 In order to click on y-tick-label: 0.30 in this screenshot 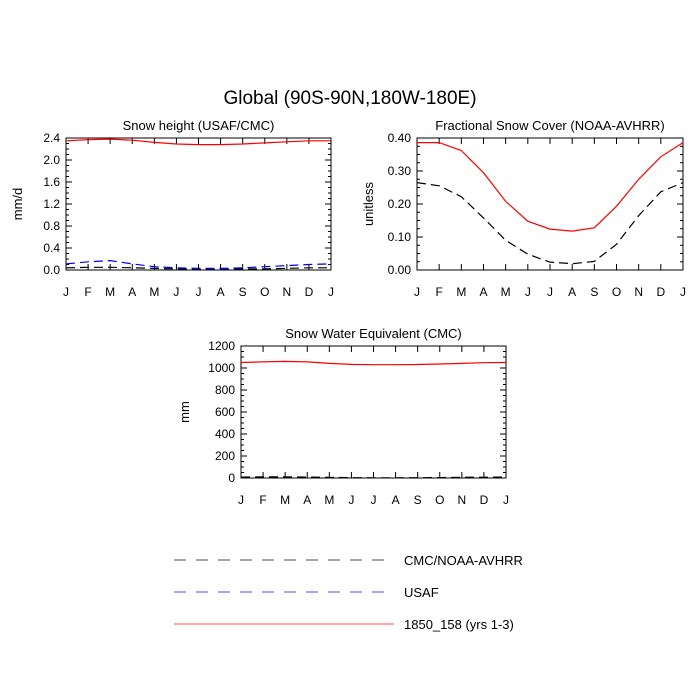, I will do `click(400, 171)`.